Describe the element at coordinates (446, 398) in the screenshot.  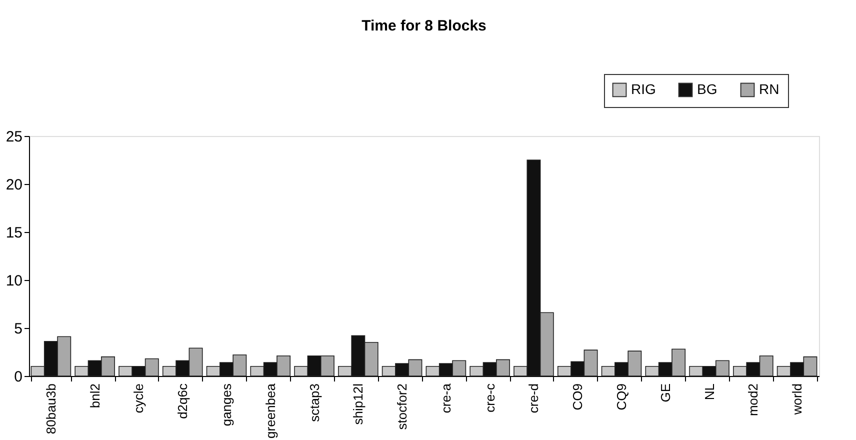
I see `x-tick-label: cre-a` at that location.